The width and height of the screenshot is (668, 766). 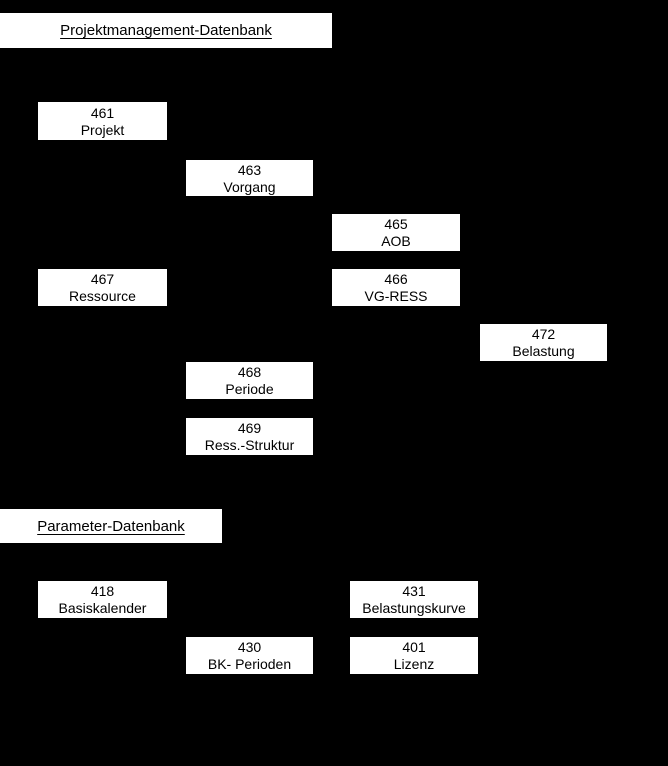 I want to click on entity-box: 466 VG-RESS, so click(x=396, y=287).